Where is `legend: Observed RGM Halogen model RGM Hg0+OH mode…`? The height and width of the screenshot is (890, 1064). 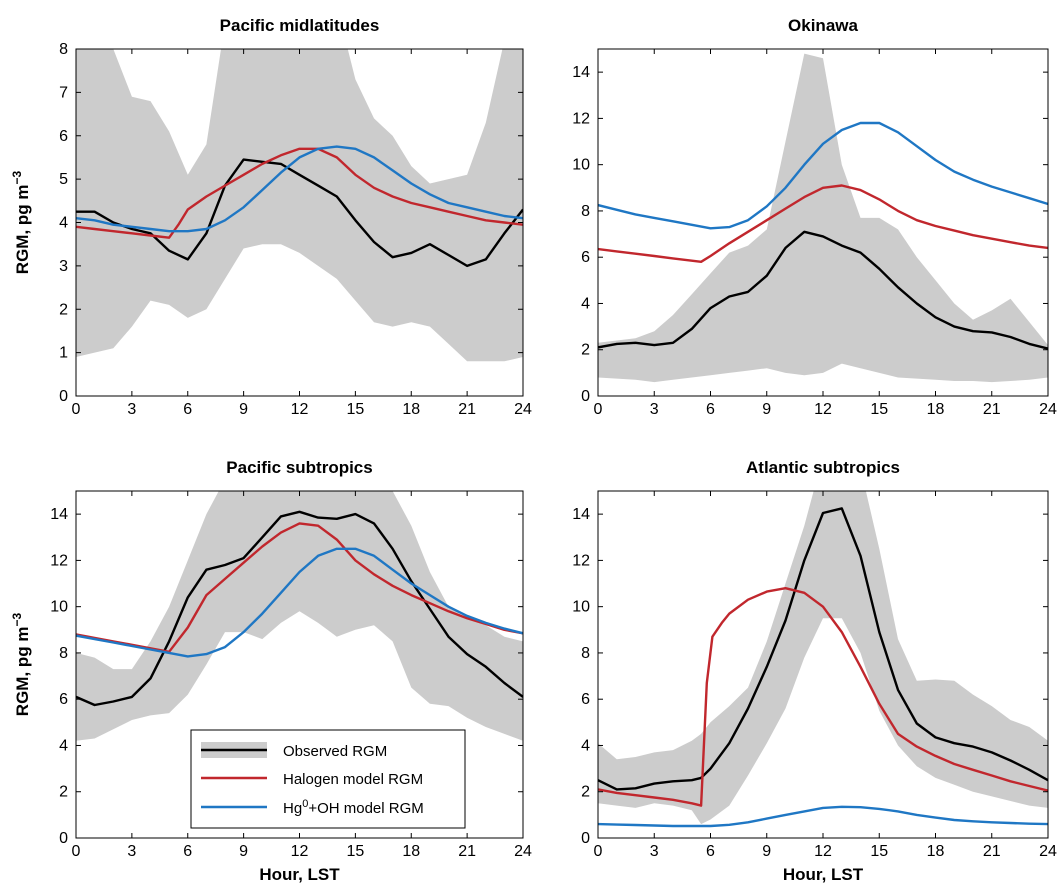 legend: Observed RGM Halogen model RGM Hg0+OH mode… is located at coordinates (328, 779).